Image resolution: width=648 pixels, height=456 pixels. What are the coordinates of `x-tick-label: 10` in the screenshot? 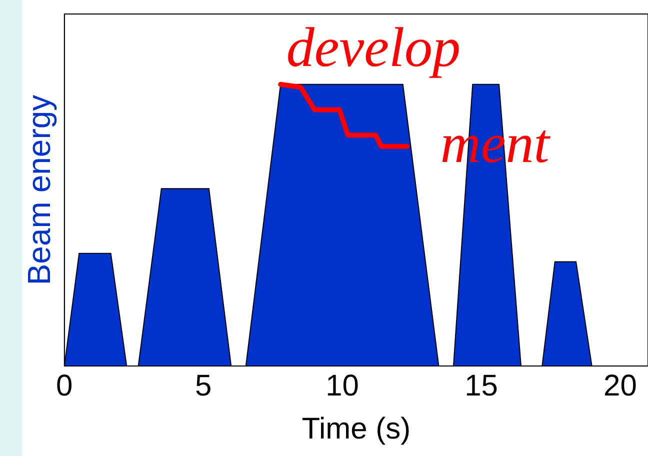 It's located at (342, 385).